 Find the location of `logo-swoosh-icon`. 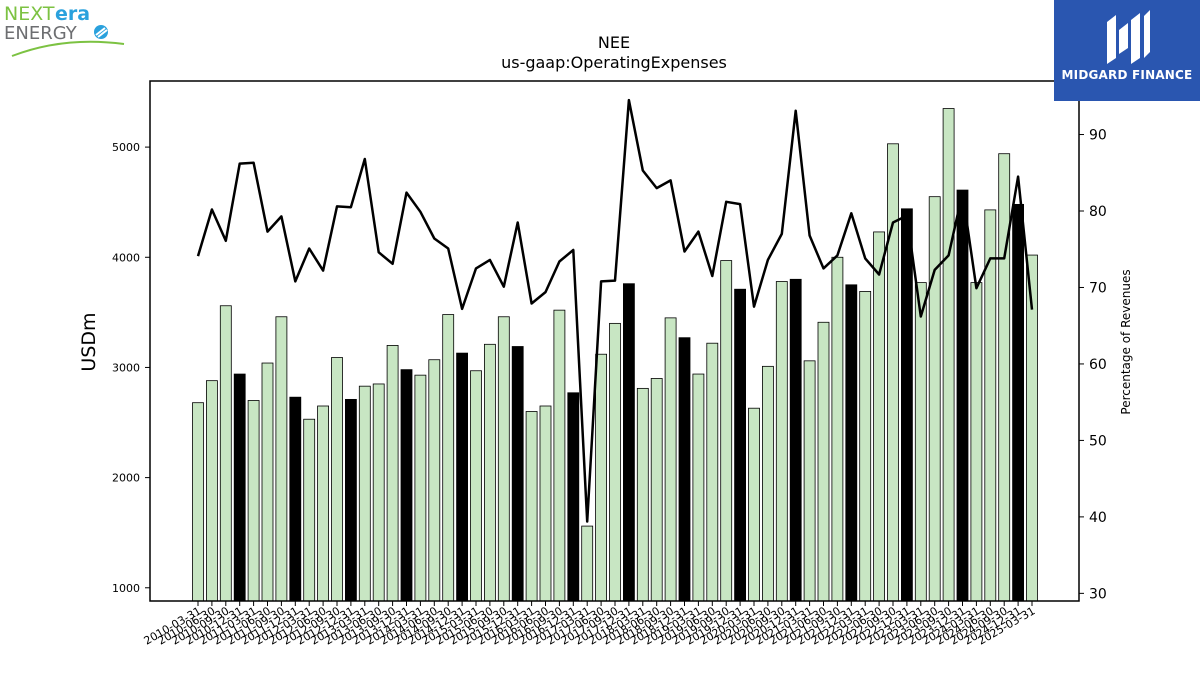

logo-swoosh-icon is located at coordinates (68, 48).